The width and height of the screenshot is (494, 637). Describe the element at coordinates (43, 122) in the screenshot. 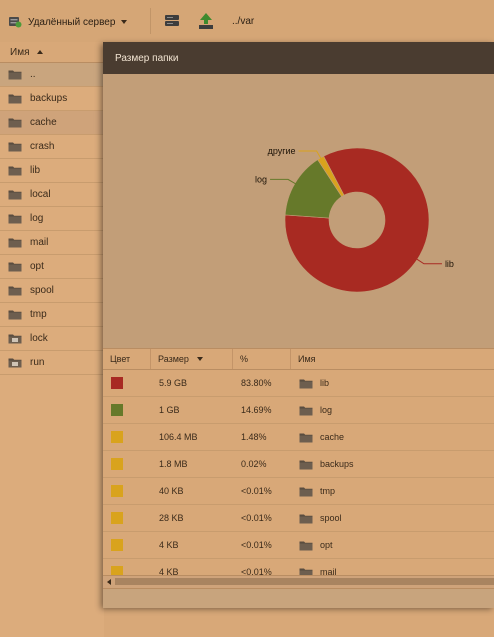

I see `file-name: cache` at that location.